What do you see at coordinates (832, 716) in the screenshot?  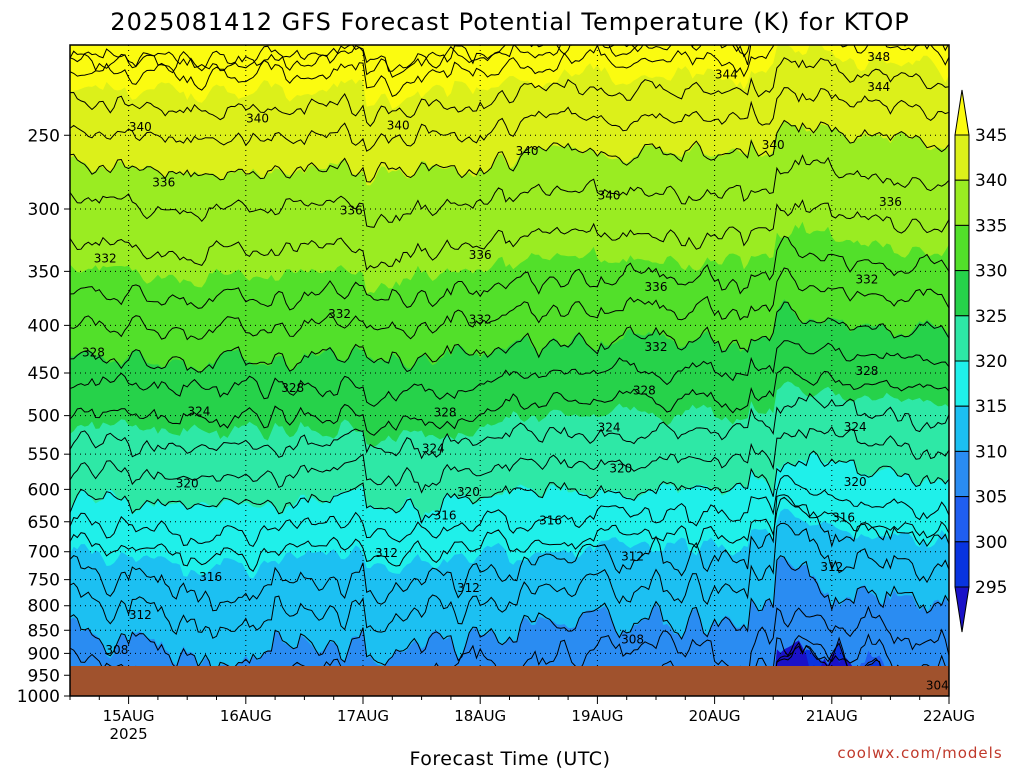 I see `x-tick-label: 21AUG` at bounding box center [832, 716].